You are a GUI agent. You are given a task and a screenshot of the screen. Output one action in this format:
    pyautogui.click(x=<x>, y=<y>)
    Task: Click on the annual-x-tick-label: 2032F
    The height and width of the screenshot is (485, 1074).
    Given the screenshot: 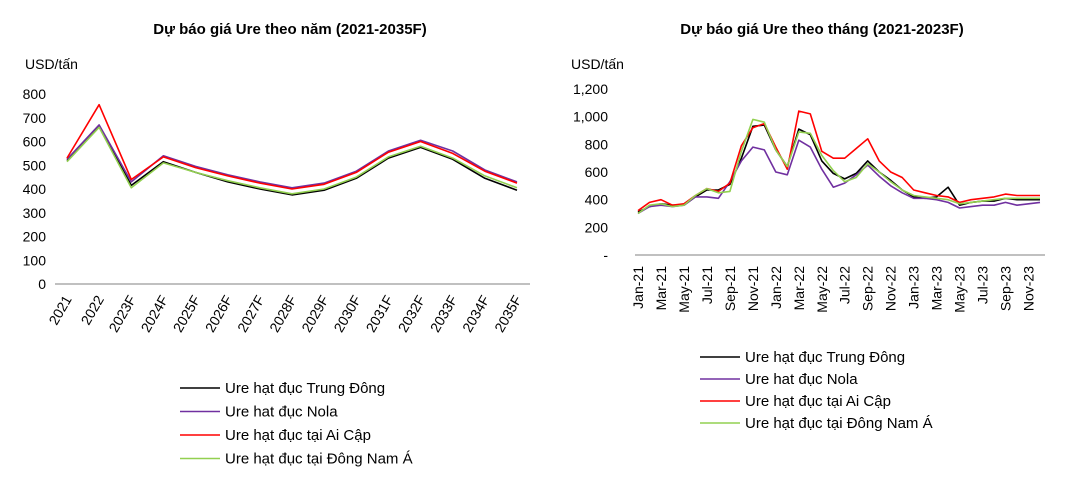 What is the action you would take?
    pyautogui.click(x=412, y=314)
    